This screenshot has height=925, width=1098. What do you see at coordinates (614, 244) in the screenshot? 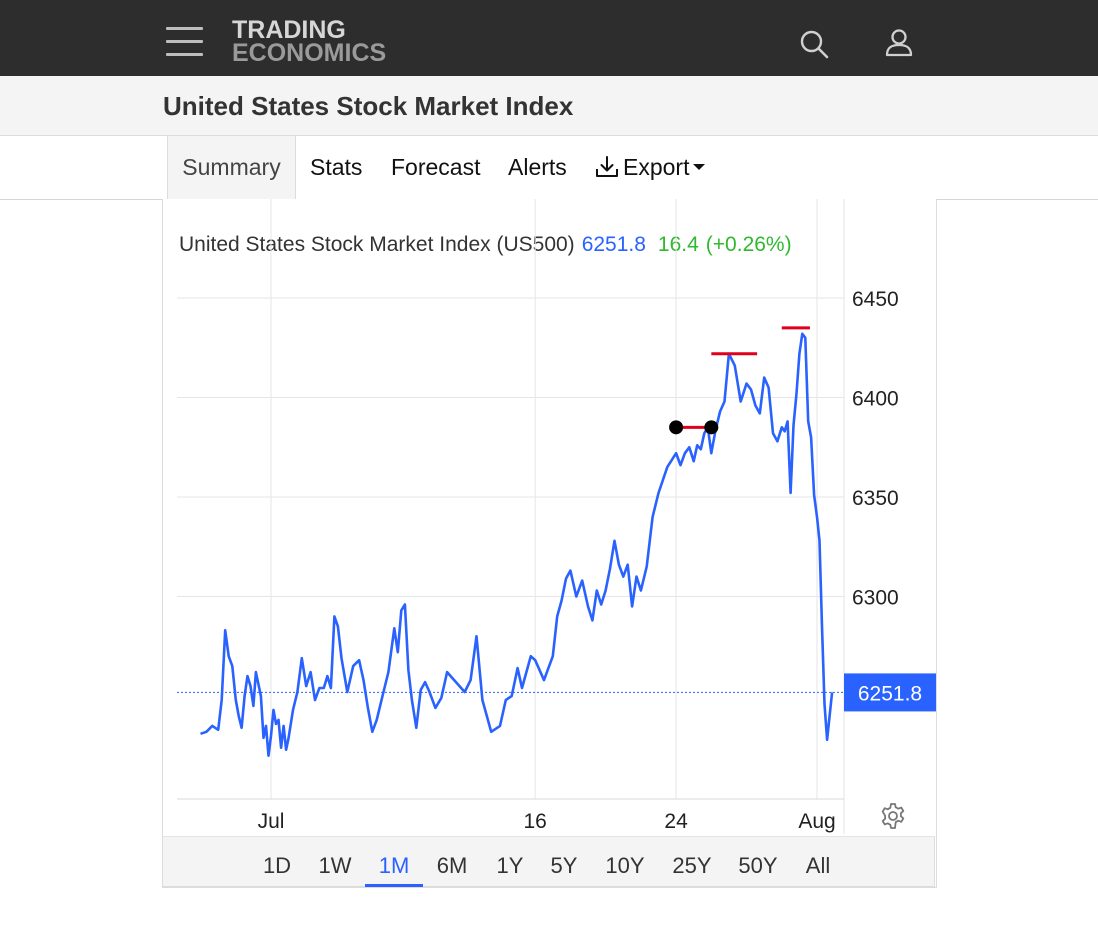
I see `chart-last-value: 6251.8` at bounding box center [614, 244].